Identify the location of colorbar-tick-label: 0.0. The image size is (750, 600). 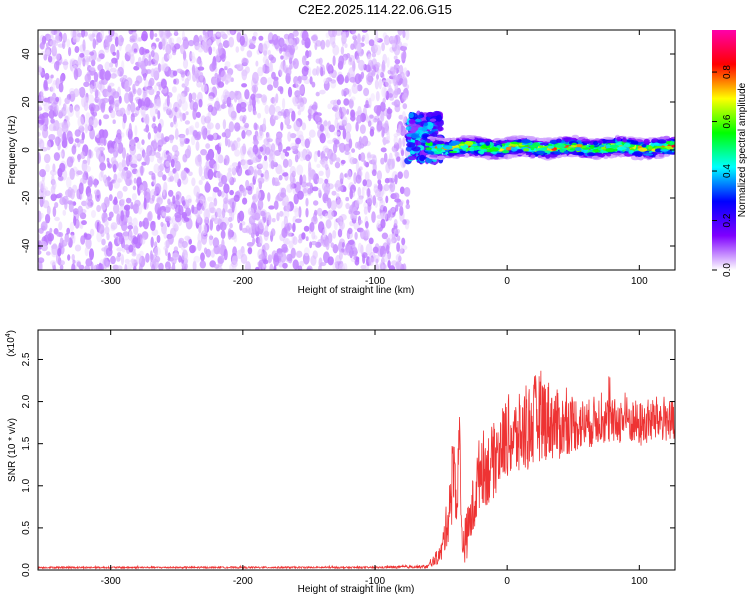
(727, 270).